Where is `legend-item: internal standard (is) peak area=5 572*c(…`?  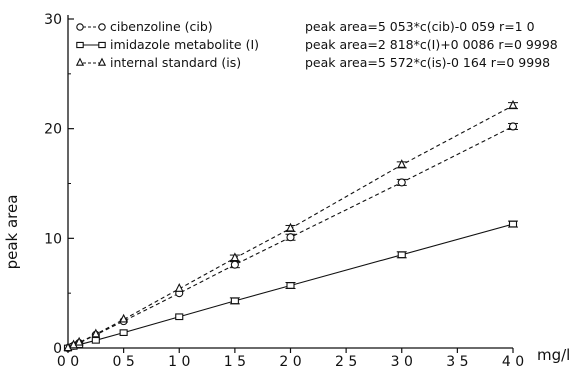
legend-item: internal standard (is) peak area=5 572*c(… is located at coordinates (312, 62).